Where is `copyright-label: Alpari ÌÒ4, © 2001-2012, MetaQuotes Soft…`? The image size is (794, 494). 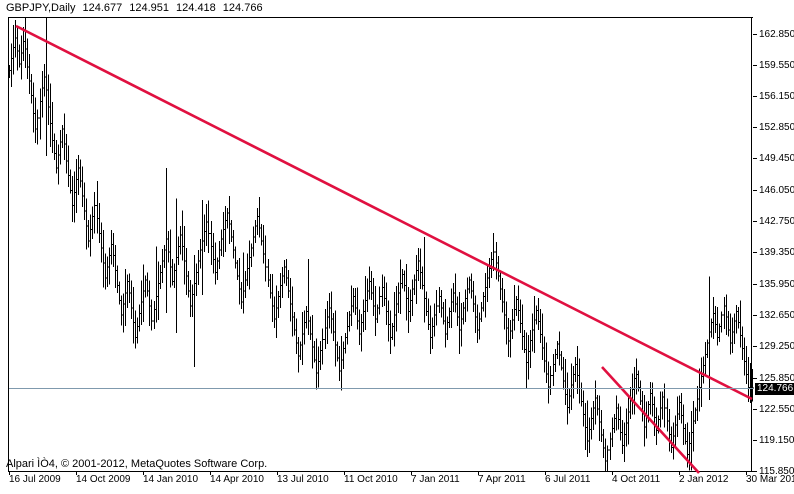
copyright-label: Alpari ÌÒ4, © 2001-2012, MetaQuotes Soft… is located at coordinates (137, 464).